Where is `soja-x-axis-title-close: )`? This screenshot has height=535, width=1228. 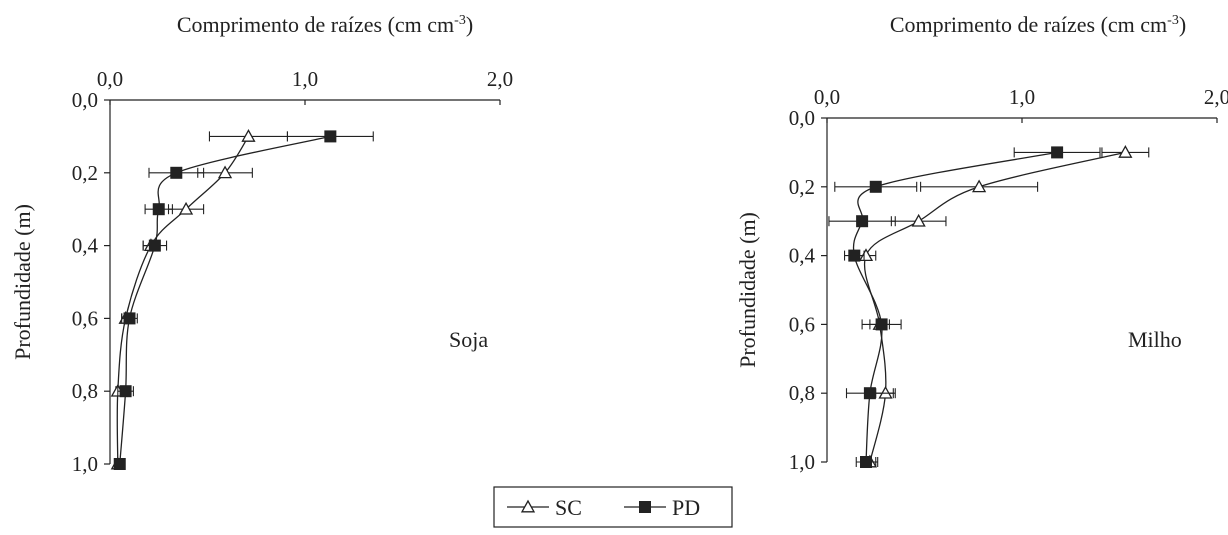
soja-x-axis-title-close: ) is located at coordinates (469, 24).